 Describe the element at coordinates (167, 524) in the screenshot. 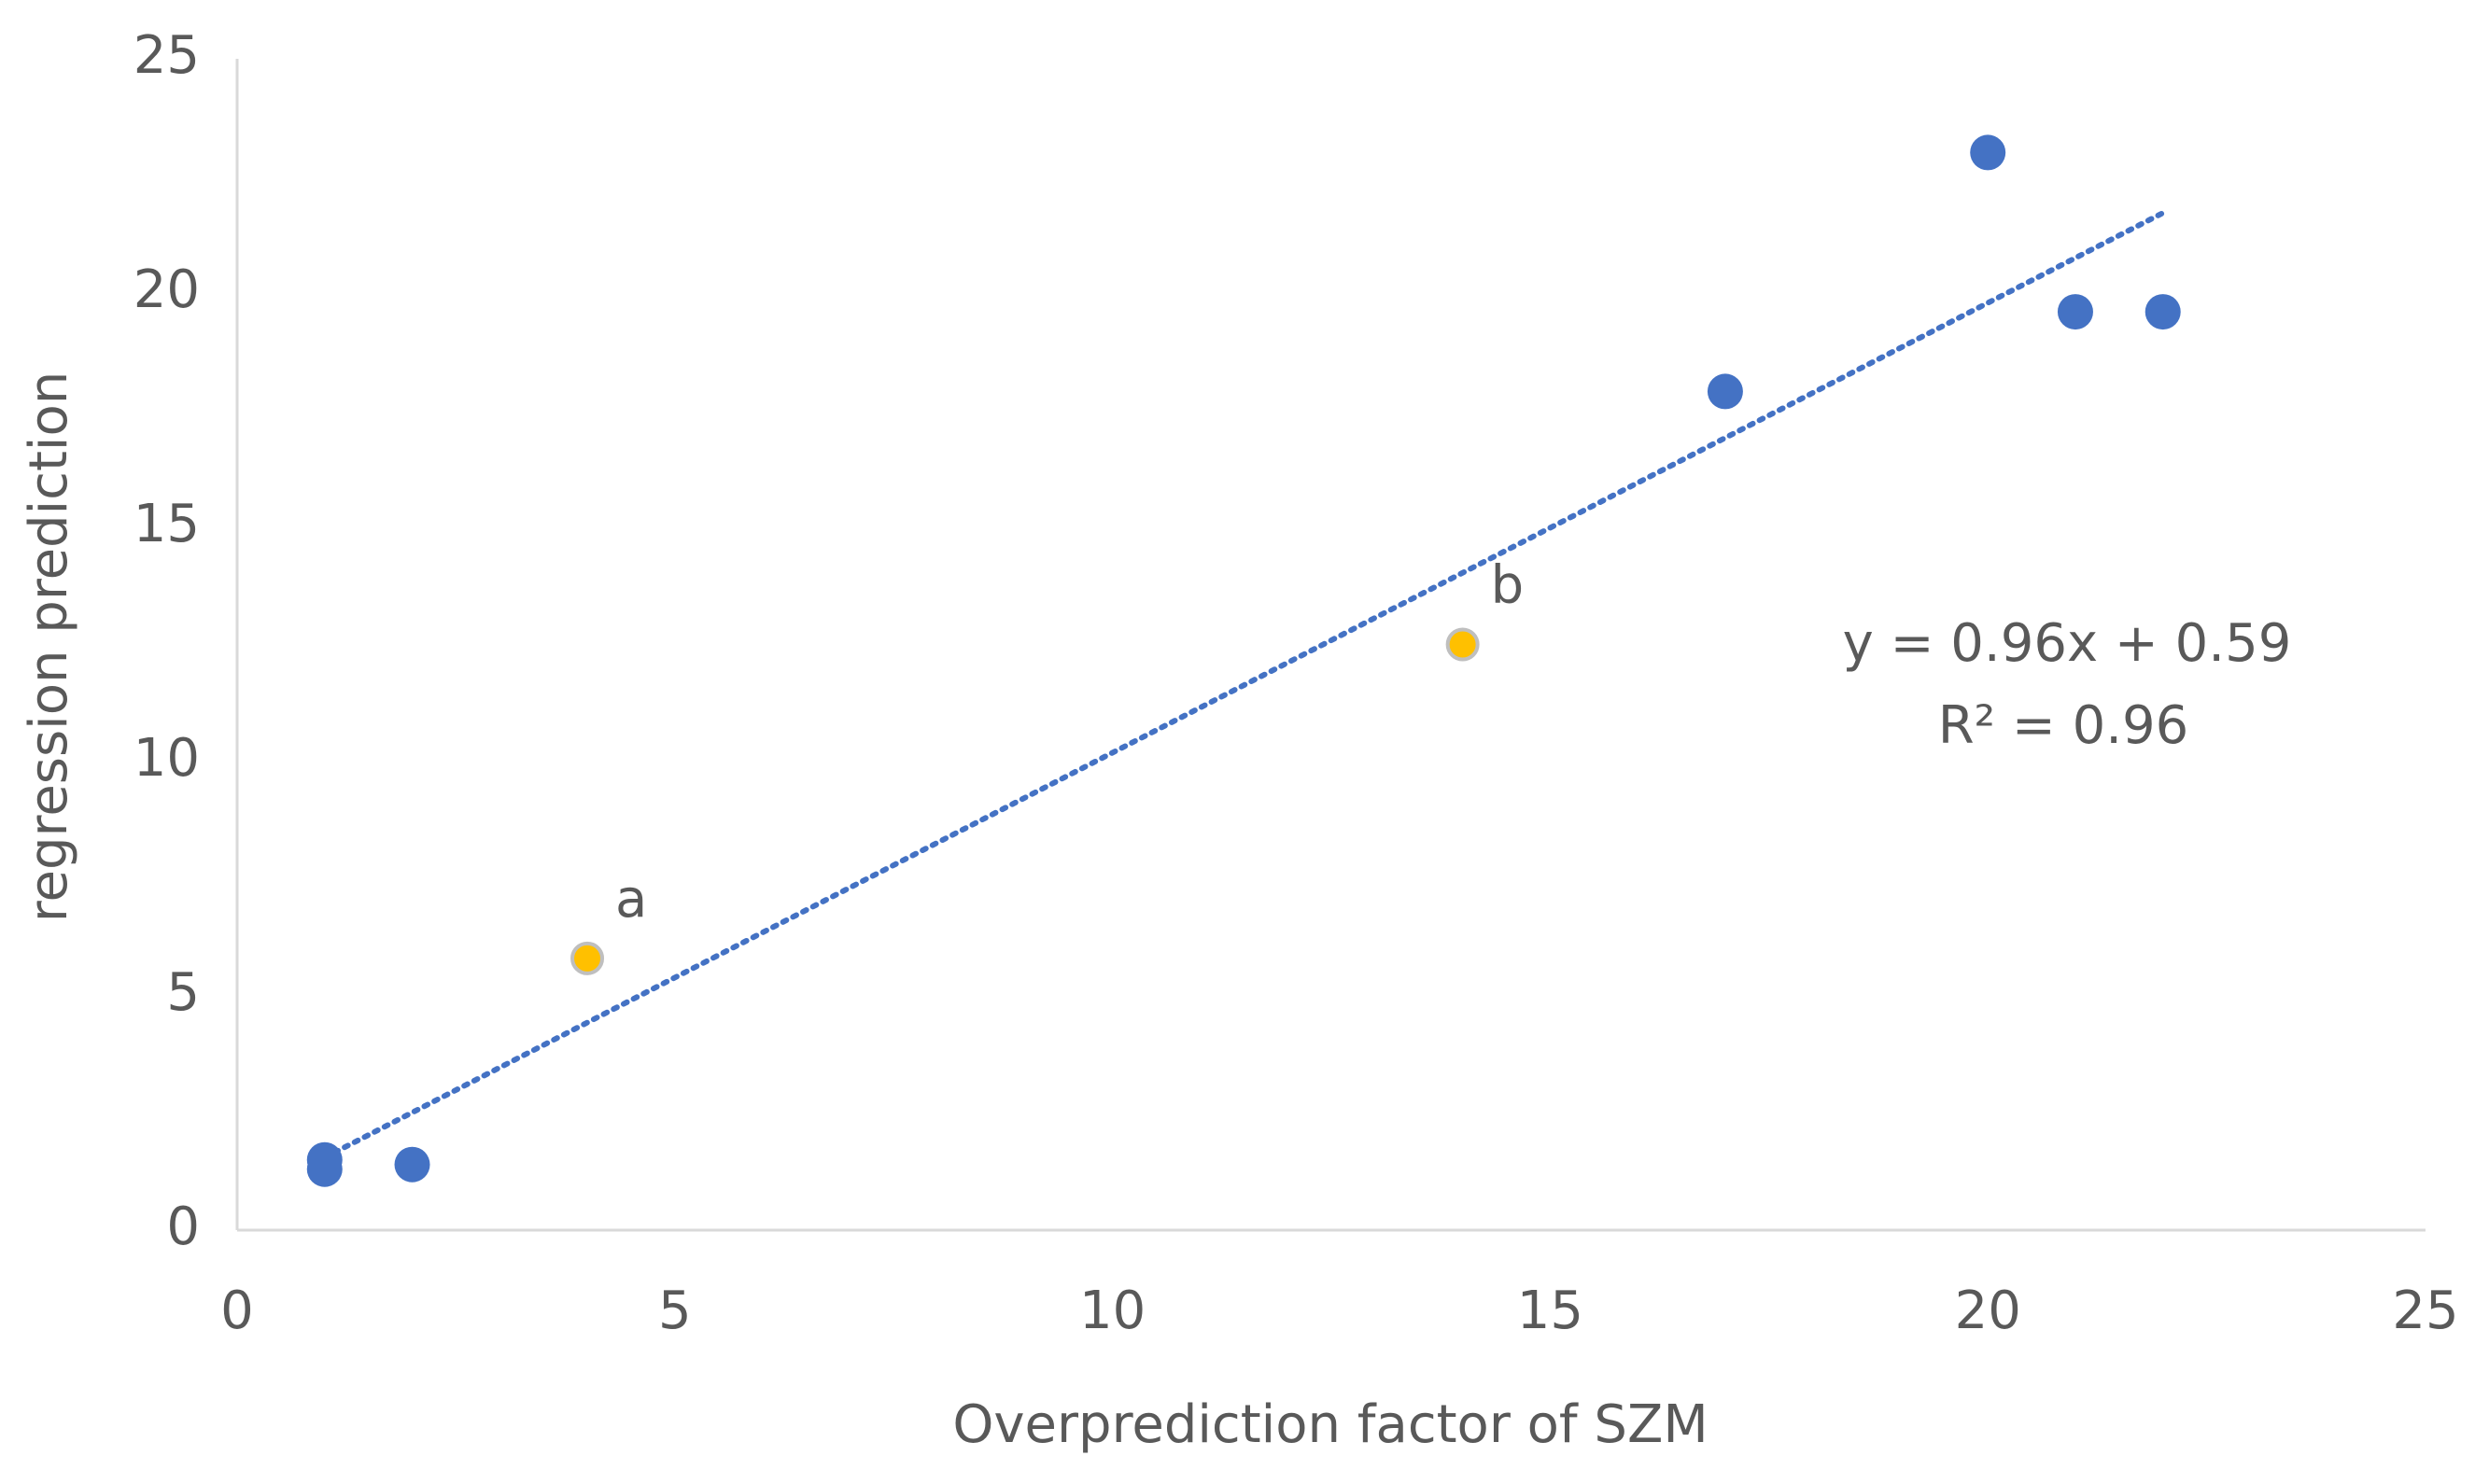

I see `y-tick-label: 15` at that location.